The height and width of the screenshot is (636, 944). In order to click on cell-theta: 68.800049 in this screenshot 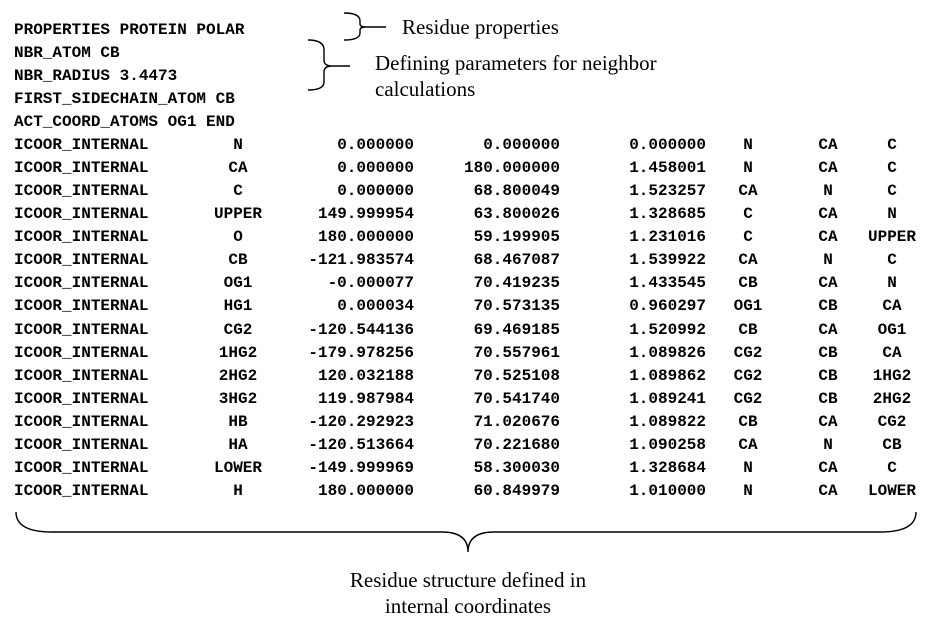, I will do `click(516, 191)`.